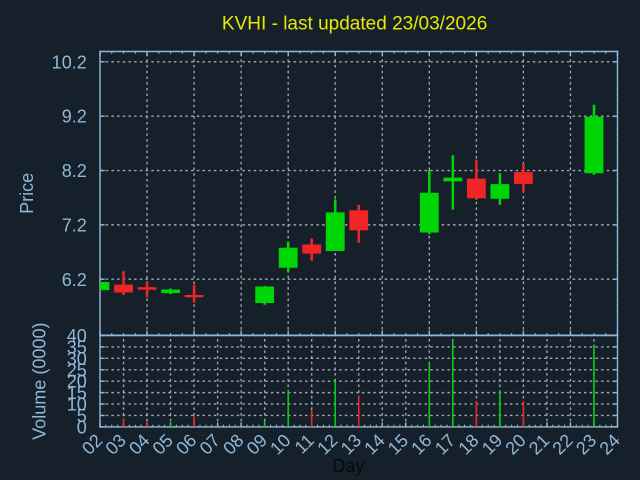 The image size is (640, 480). I want to click on svg-text: KVHI - last updated 23/03/2026, so click(354, 23).